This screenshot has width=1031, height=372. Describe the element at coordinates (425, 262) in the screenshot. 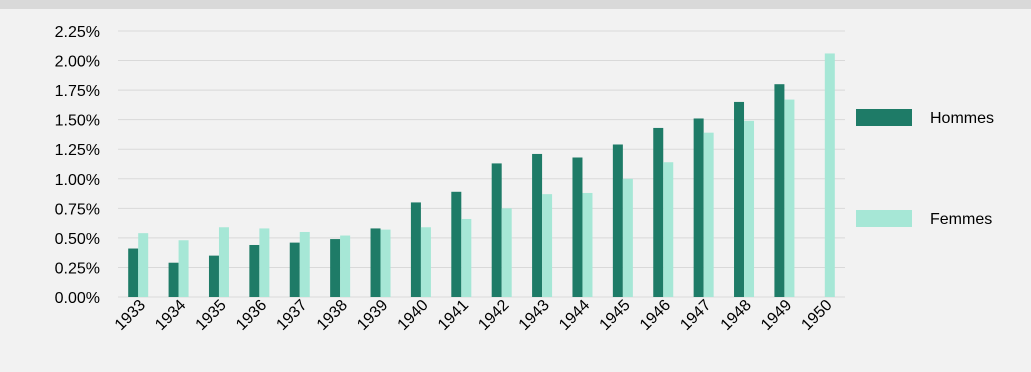

I see `bar-femmes-1940` at that location.